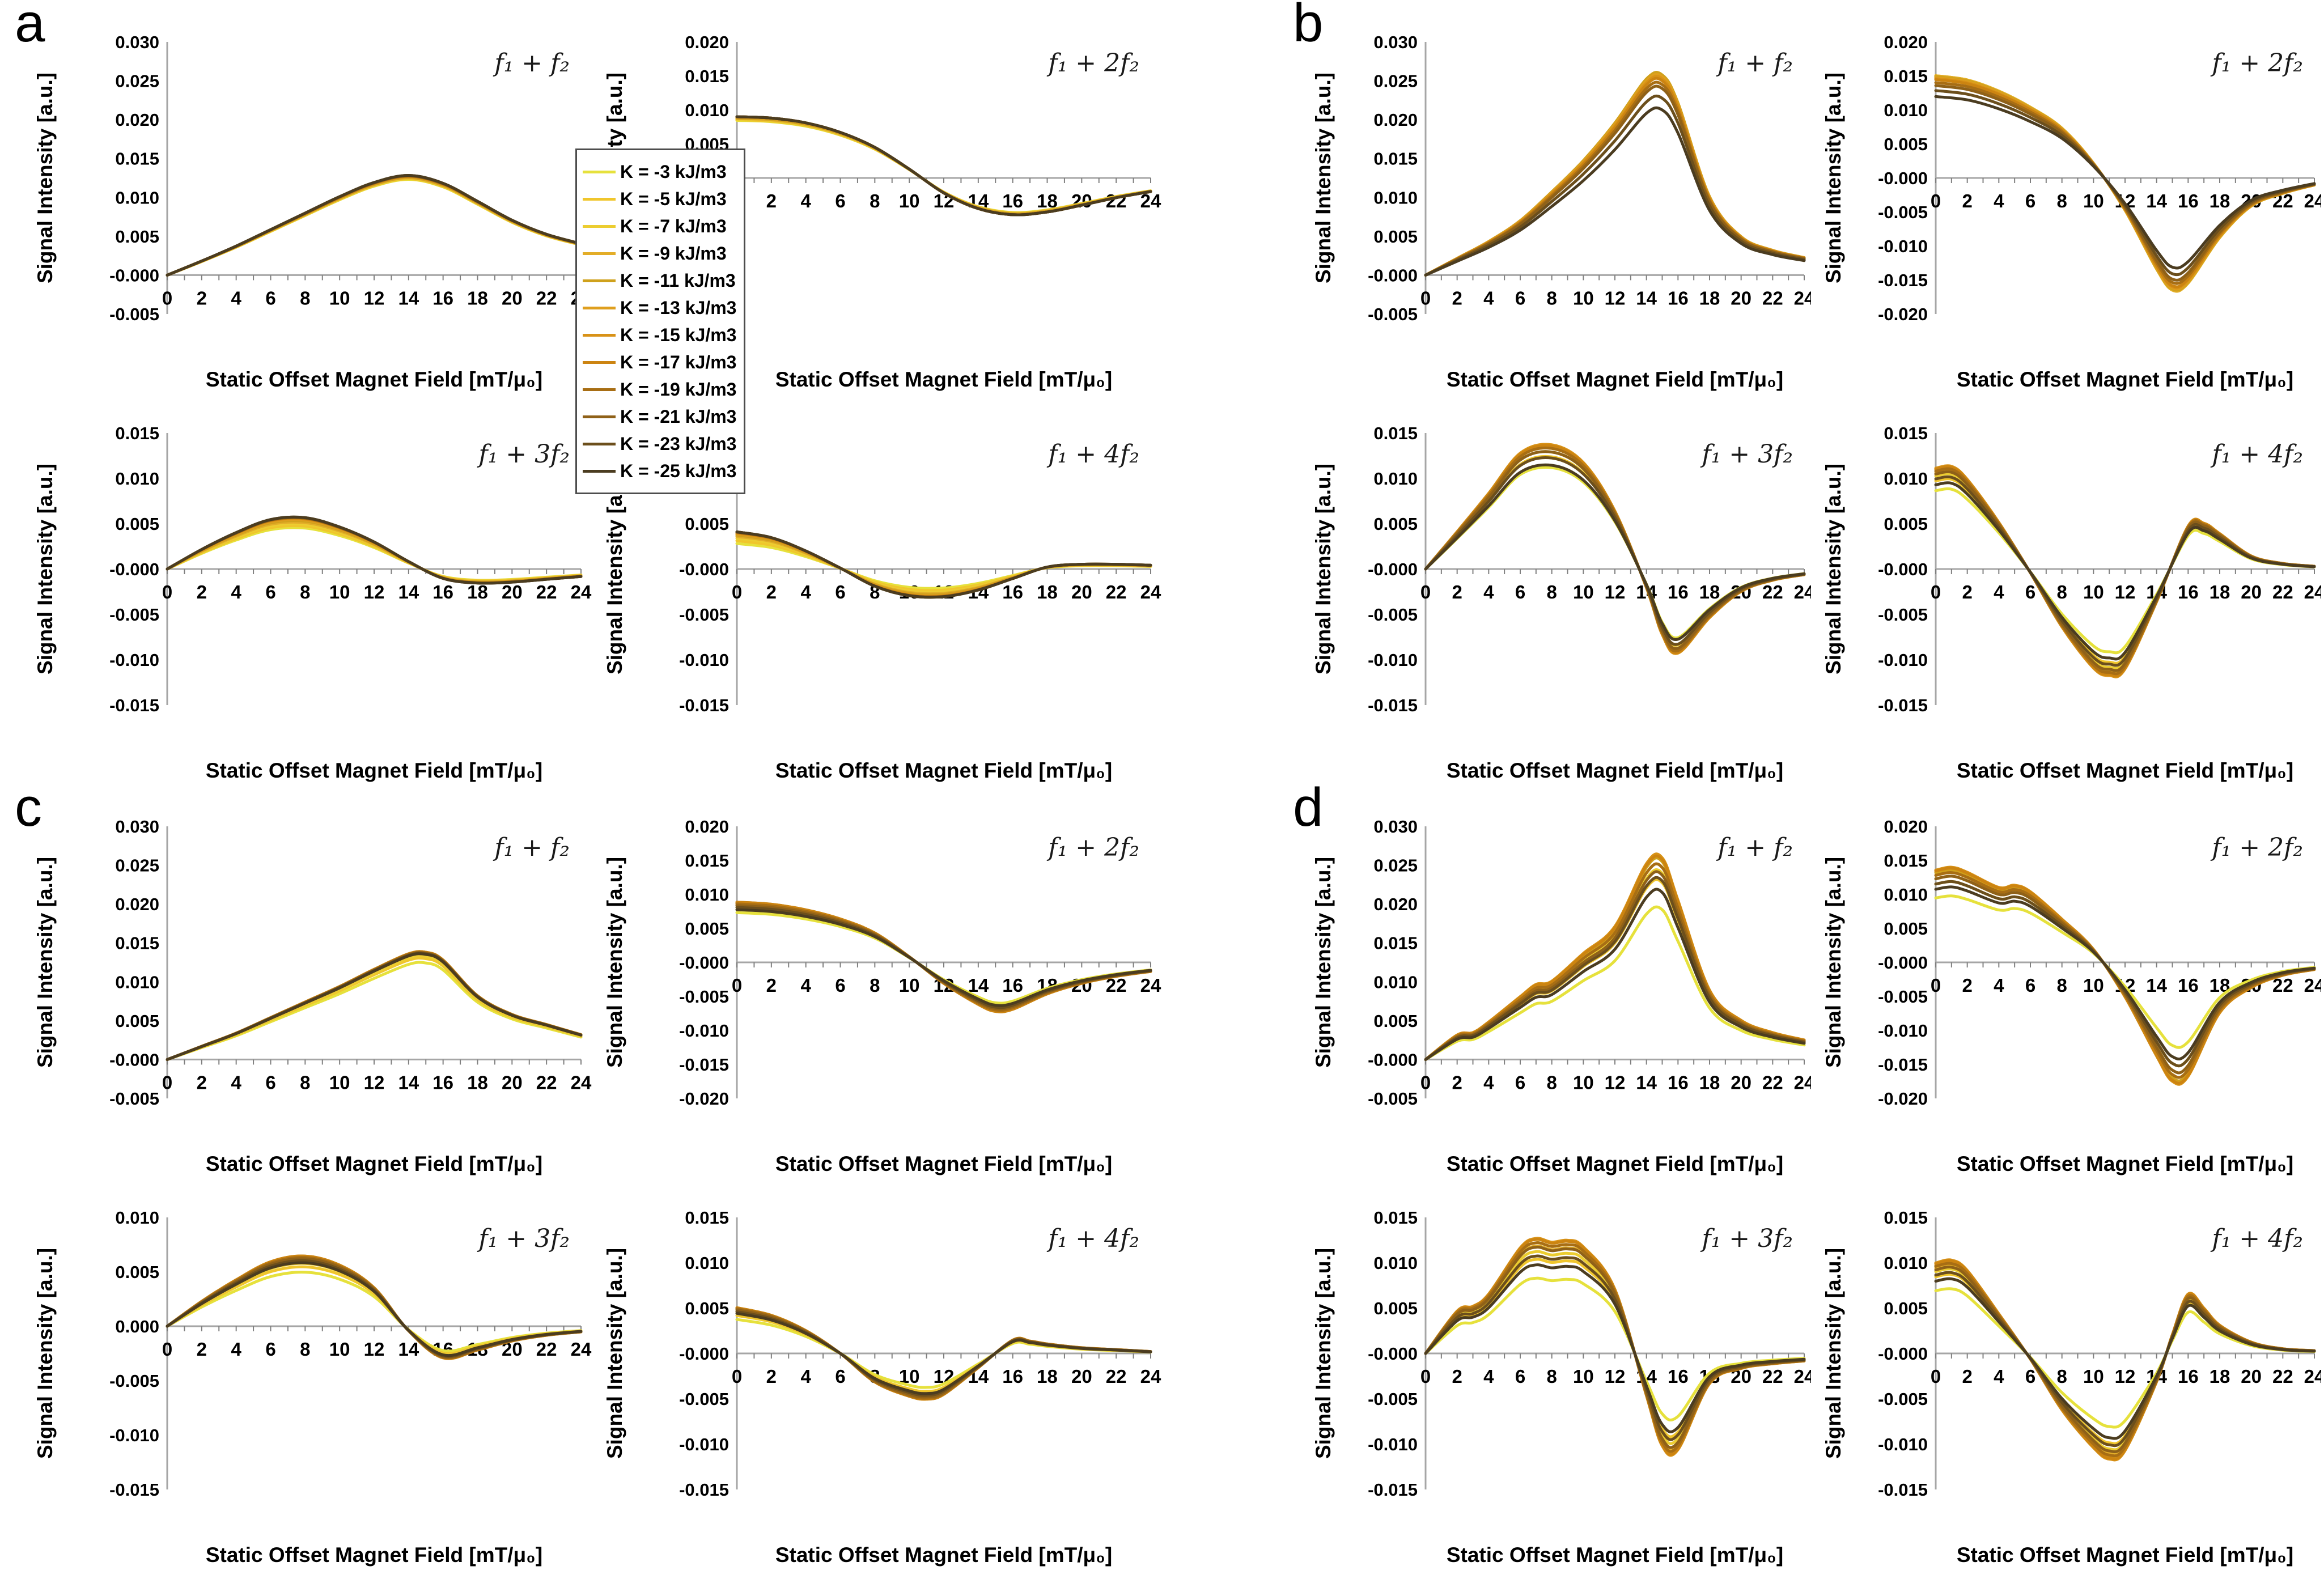  What do you see at coordinates (137, 42) in the screenshot?
I see `y-tick-label: 0.030` at bounding box center [137, 42].